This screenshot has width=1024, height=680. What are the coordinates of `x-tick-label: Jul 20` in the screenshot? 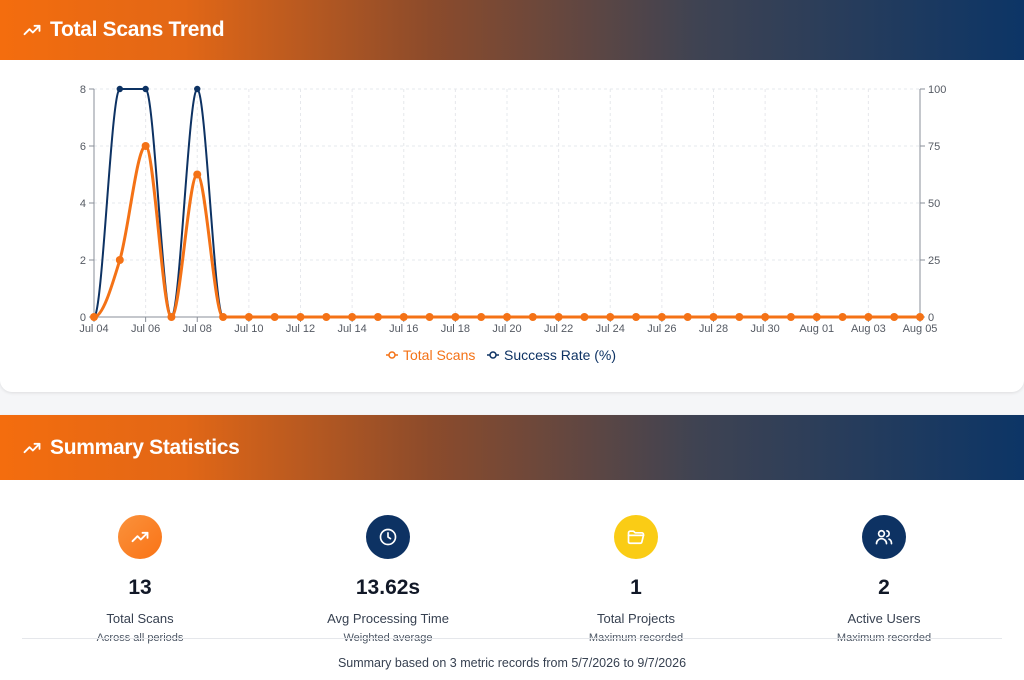 It's located at (506, 329).